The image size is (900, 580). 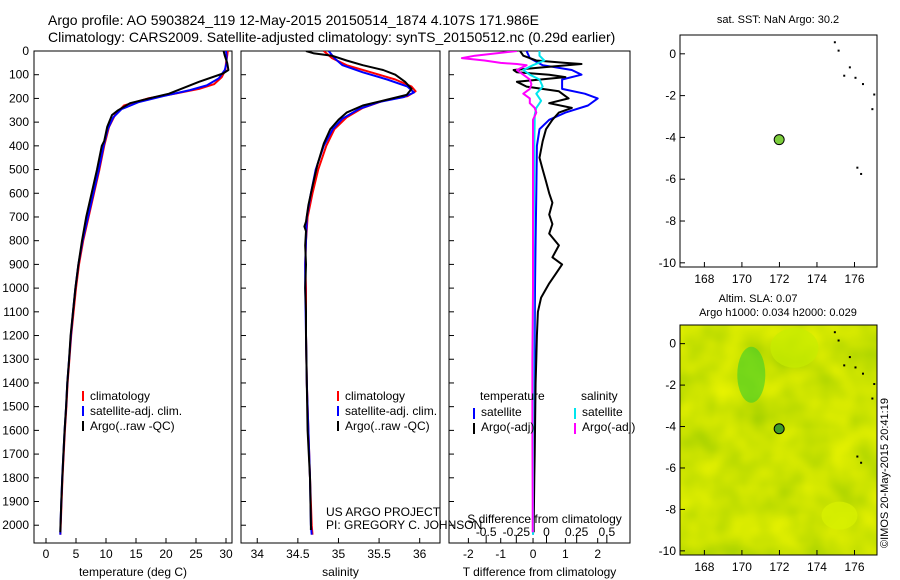 I want to click on sla_map-xtick-label: 174, so click(x=817, y=567).